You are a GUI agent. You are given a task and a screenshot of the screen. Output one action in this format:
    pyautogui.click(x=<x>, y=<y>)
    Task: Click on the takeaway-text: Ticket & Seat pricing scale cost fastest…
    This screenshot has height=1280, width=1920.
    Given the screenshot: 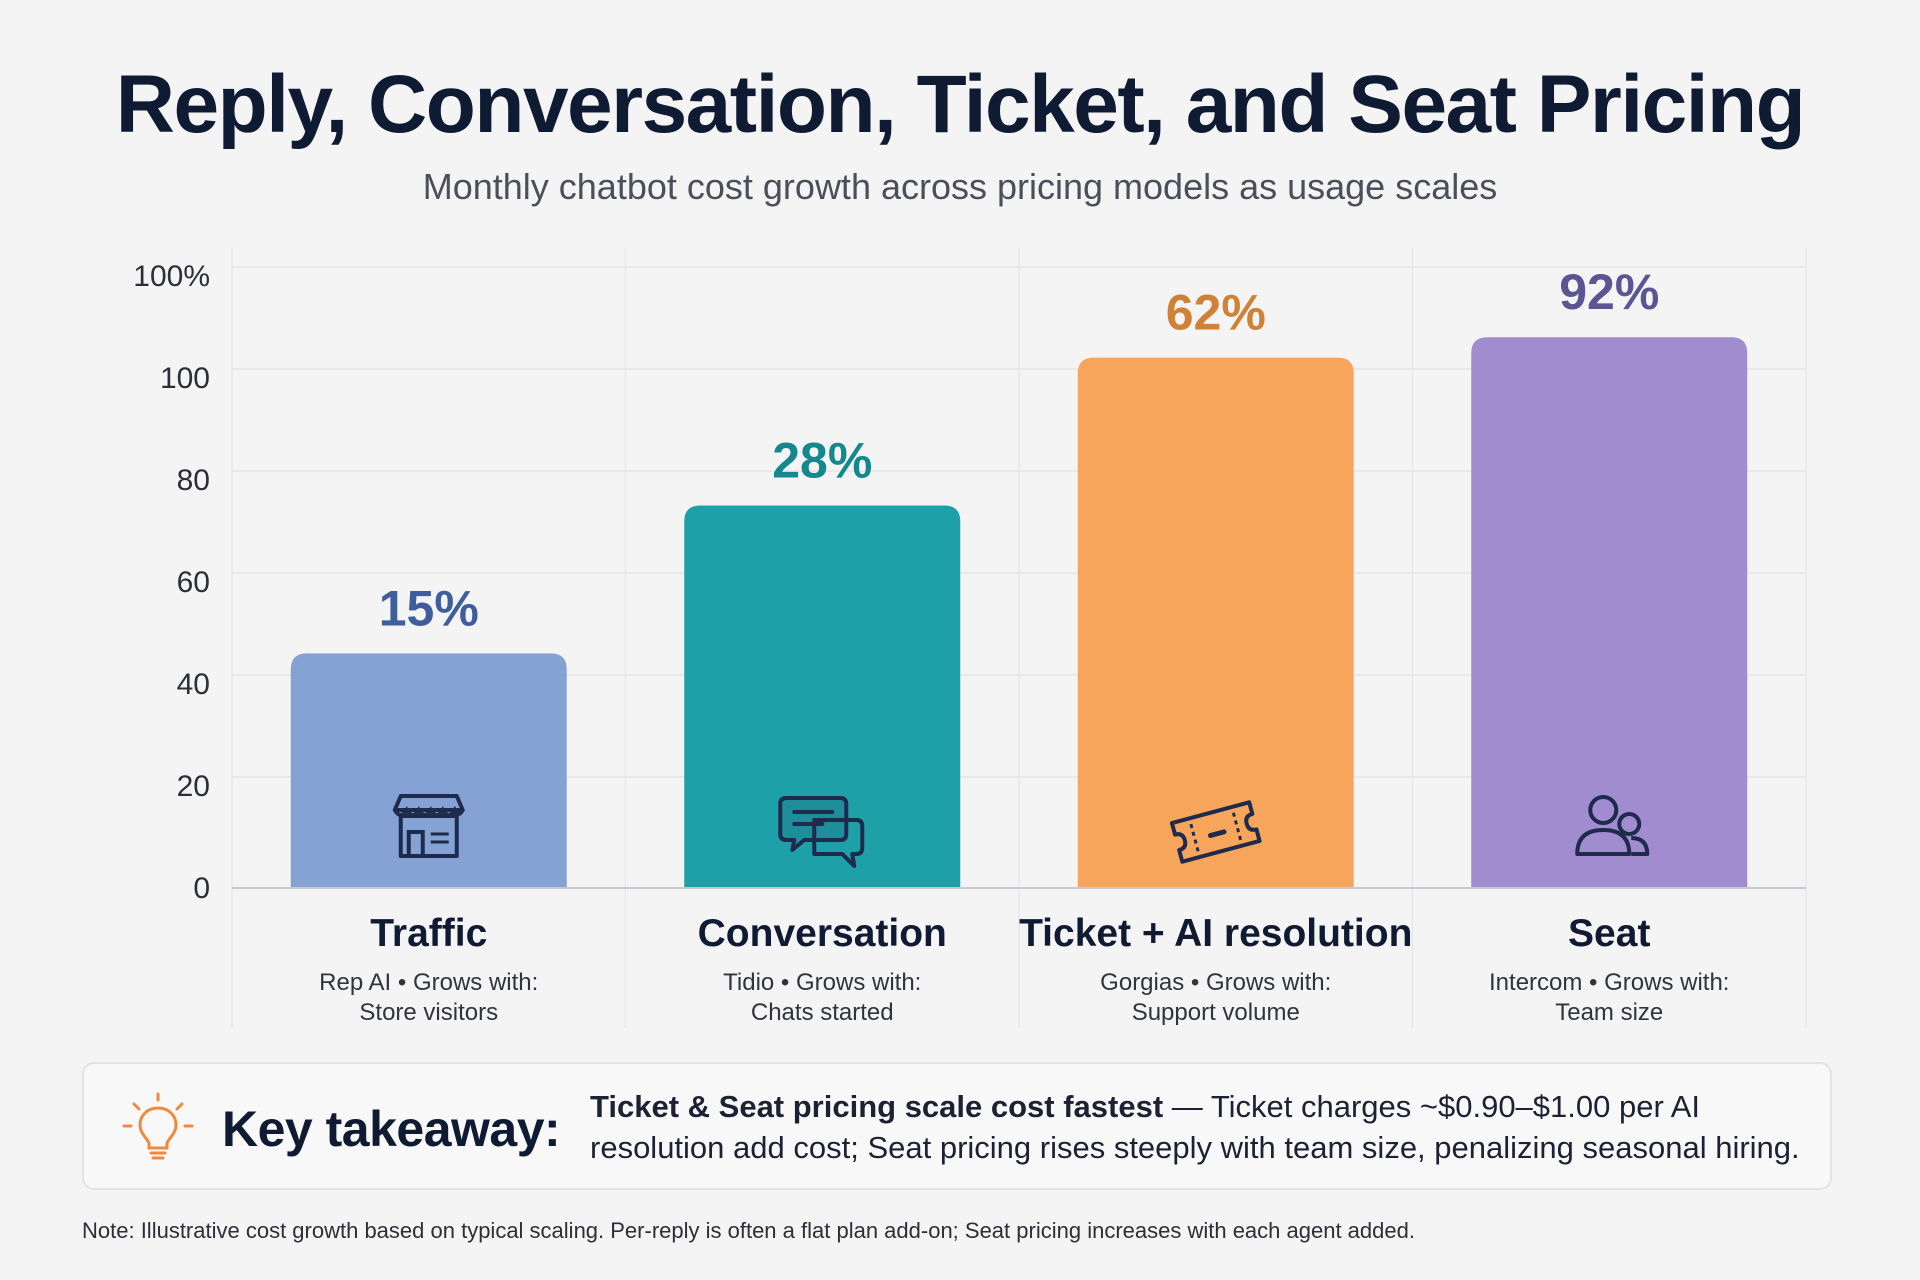 What is the action you would take?
    pyautogui.click(x=1200, y=1127)
    